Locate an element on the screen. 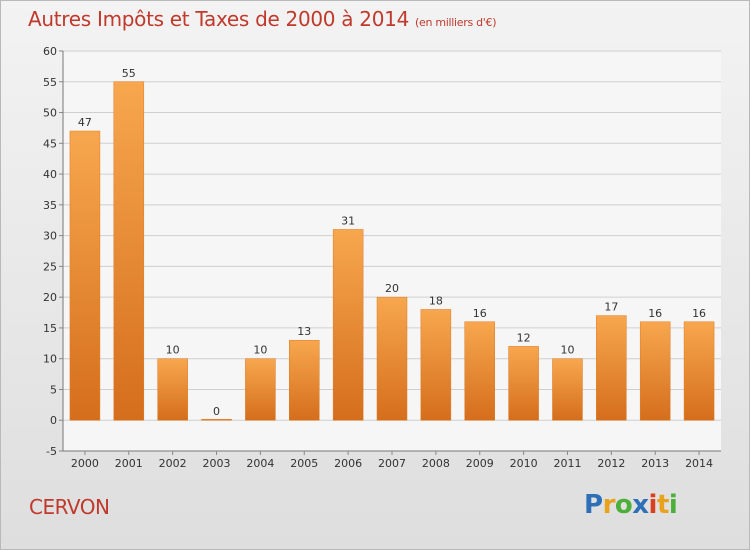 The height and width of the screenshot is (550, 750). bar-value-label: 47 is located at coordinates (85, 122).